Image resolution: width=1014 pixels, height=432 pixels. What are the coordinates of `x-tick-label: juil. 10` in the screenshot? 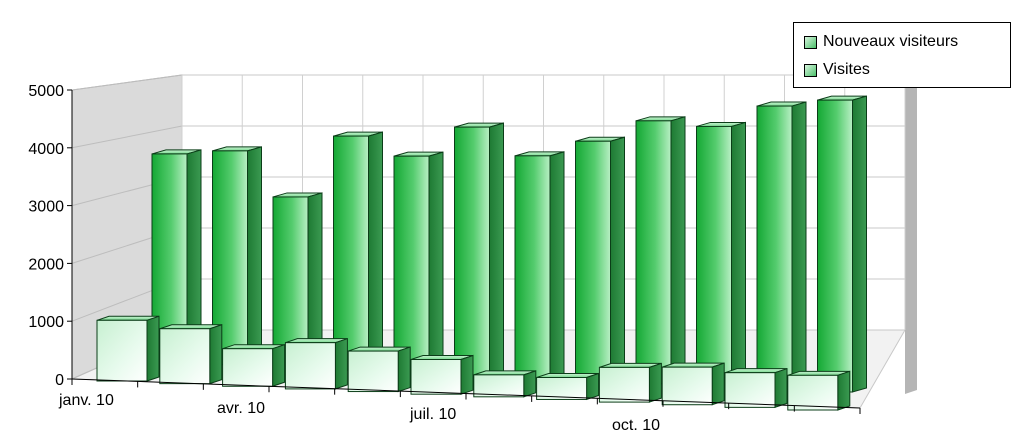 It's located at (432, 414).